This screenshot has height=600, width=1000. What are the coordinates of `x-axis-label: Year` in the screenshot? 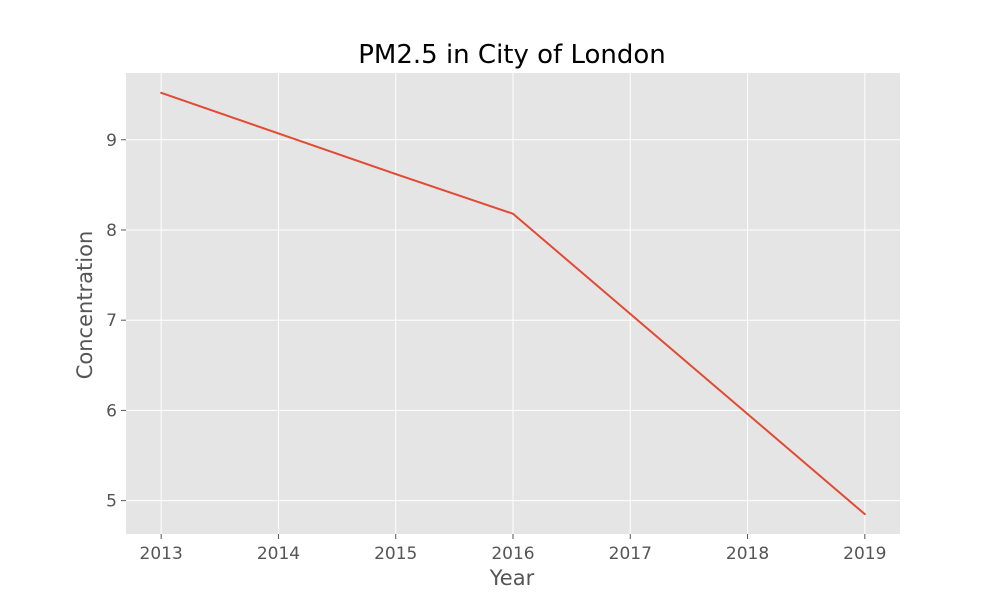 It's located at (512, 578).